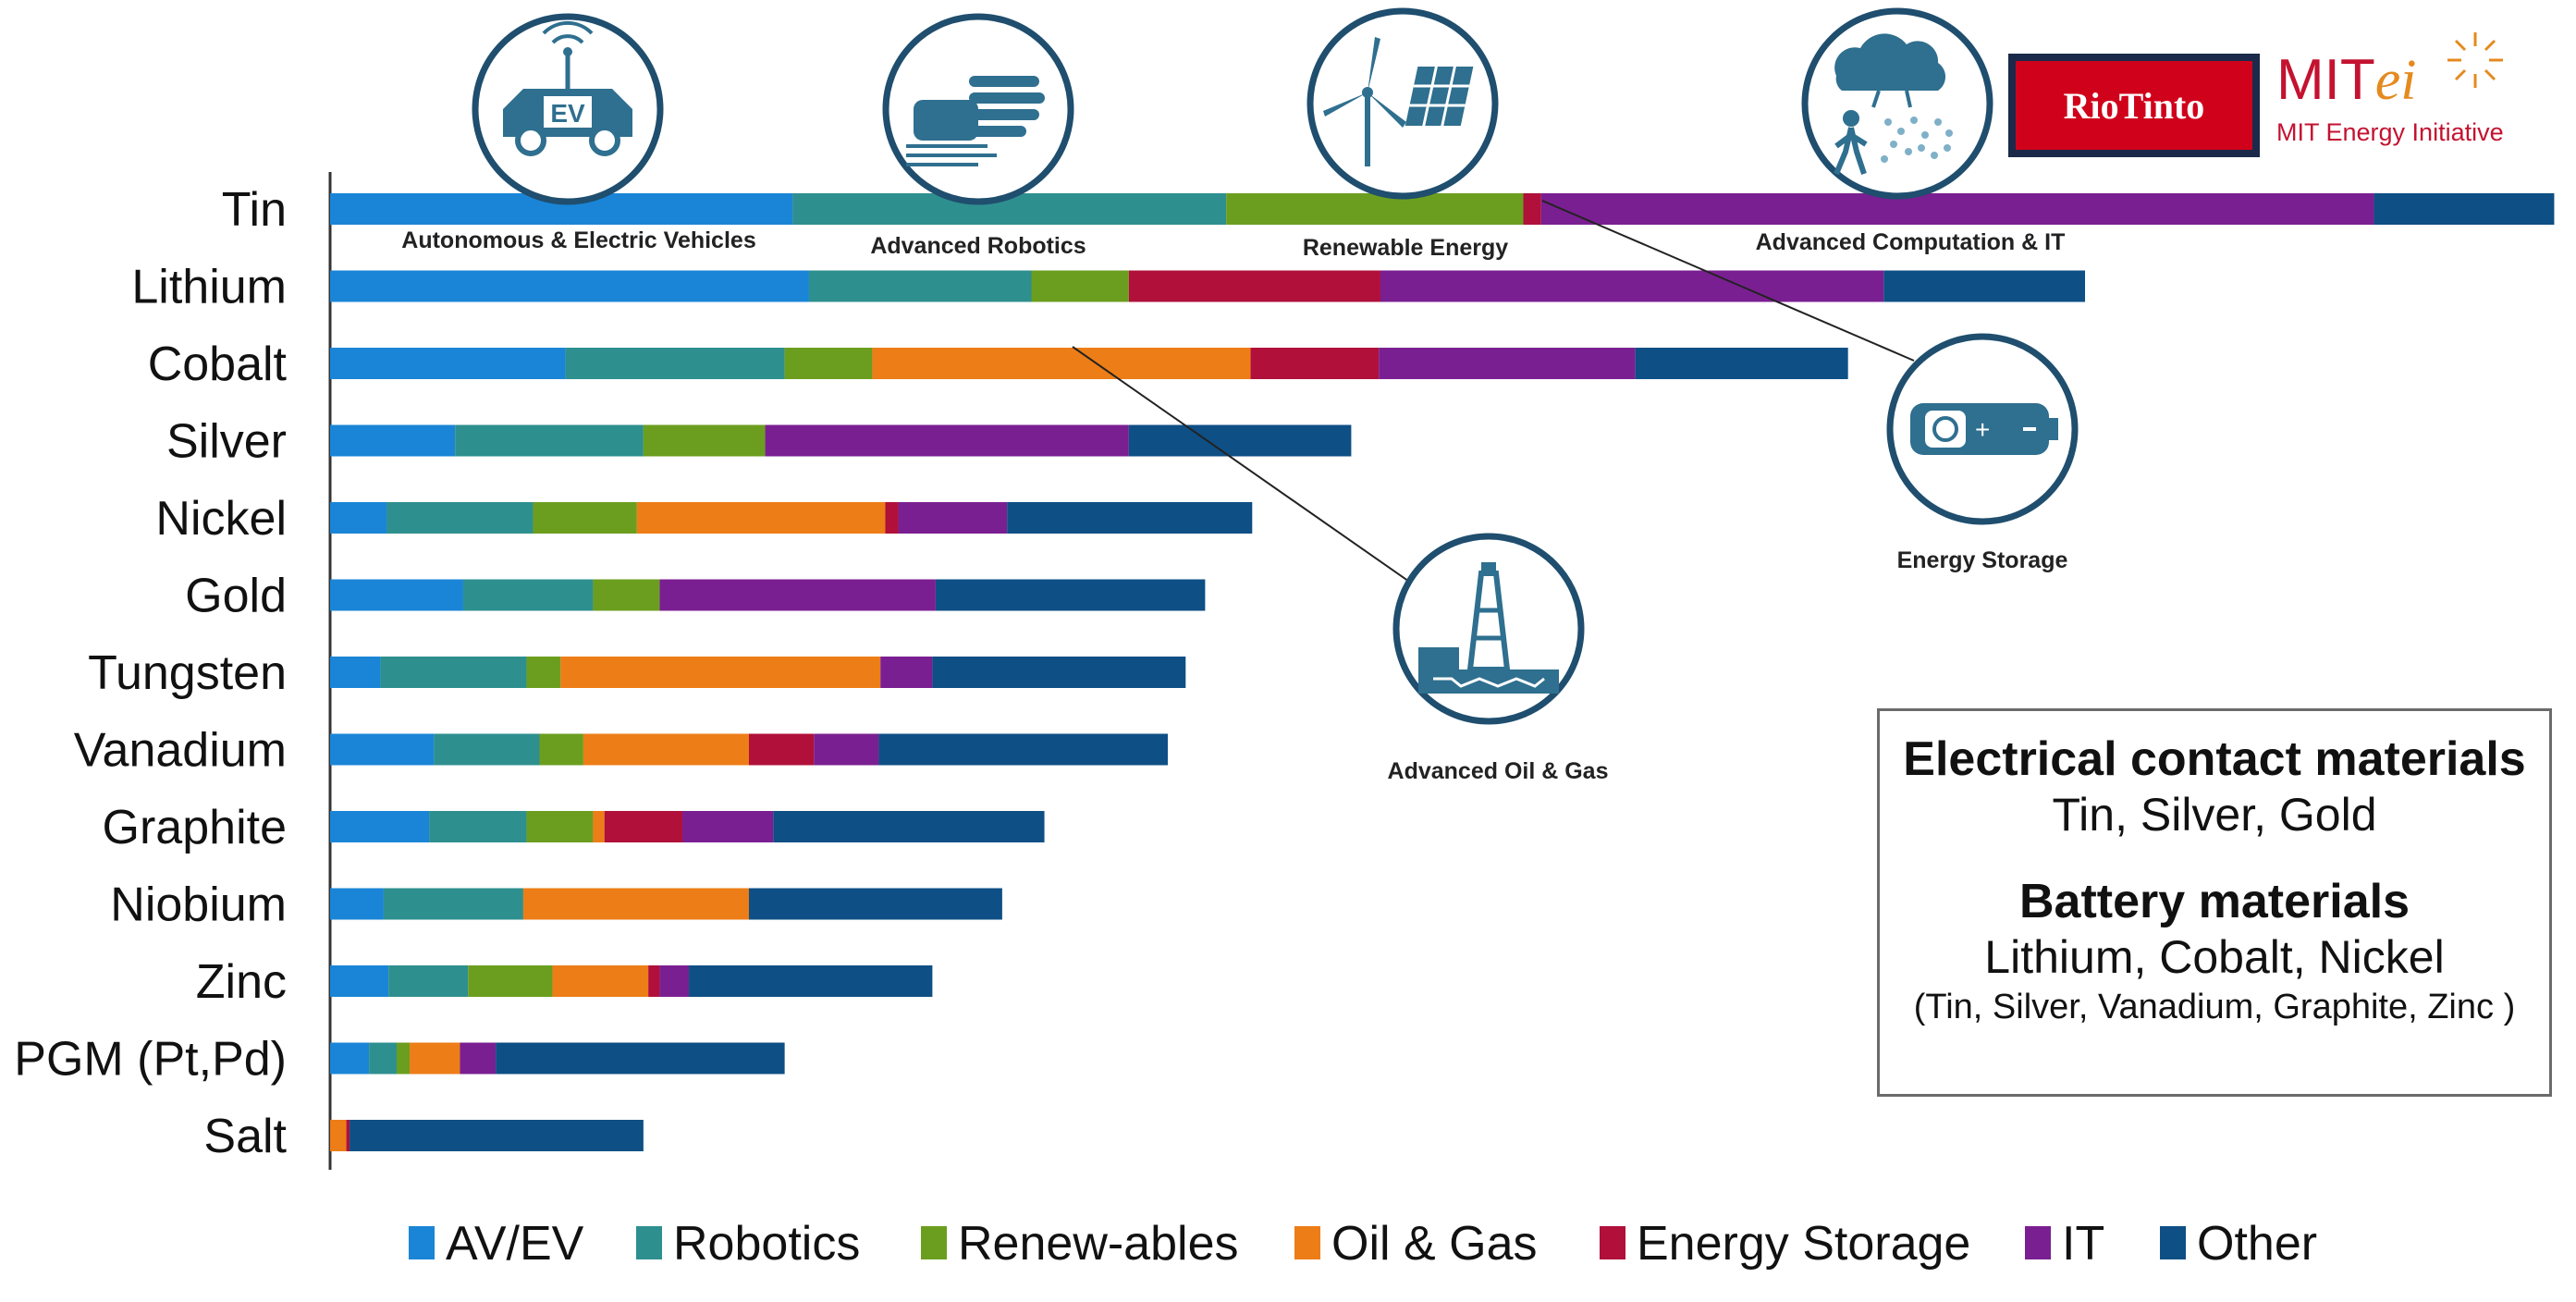 This screenshot has height=1302, width=2576. Describe the element at coordinates (828, 364) in the screenshot. I see `bar-cobalt-renew-ables` at that location.